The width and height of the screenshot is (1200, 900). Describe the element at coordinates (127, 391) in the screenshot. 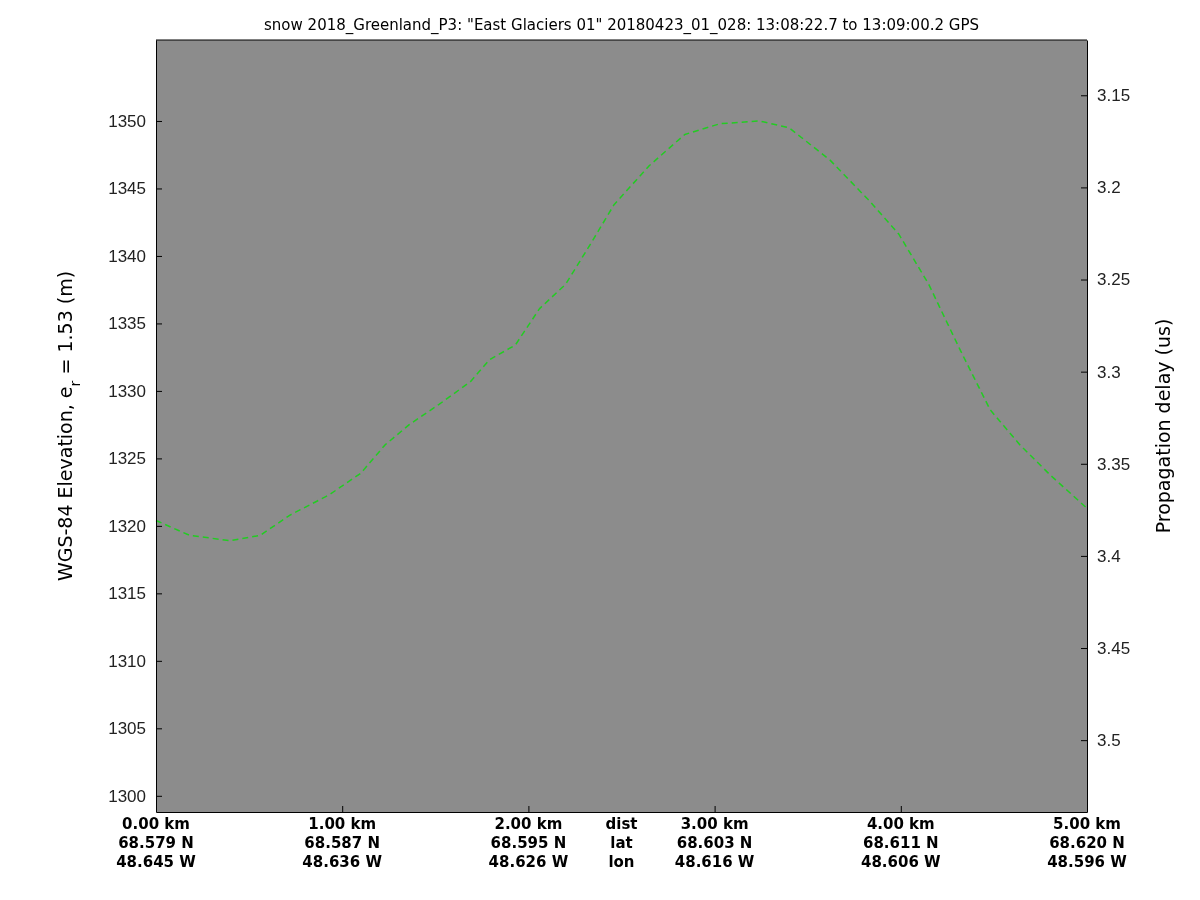

I see `y-tick-label: 1330` at that location.